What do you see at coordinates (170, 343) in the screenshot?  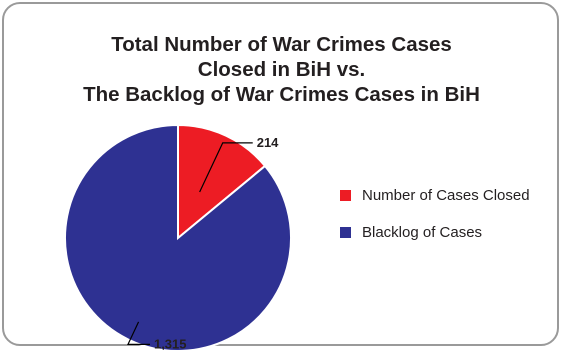 I see `data-label-backlog: 1,315` at bounding box center [170, 343].